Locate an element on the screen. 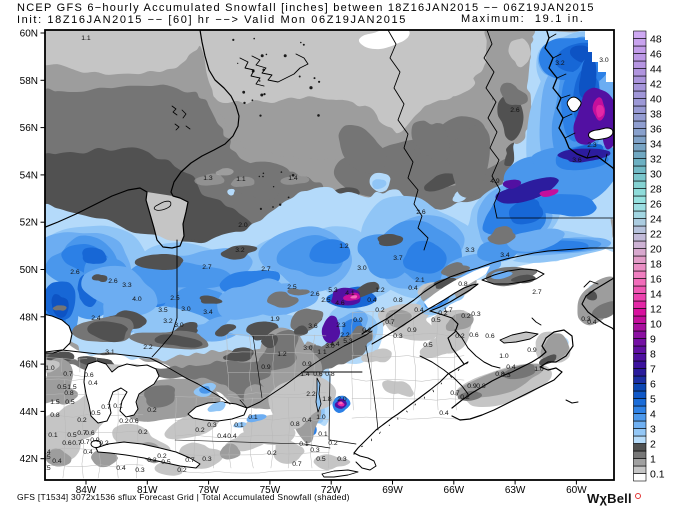 The height and width of the screenshot is (510, 680). svg-text: 58N is located at coordinates (29, 81).